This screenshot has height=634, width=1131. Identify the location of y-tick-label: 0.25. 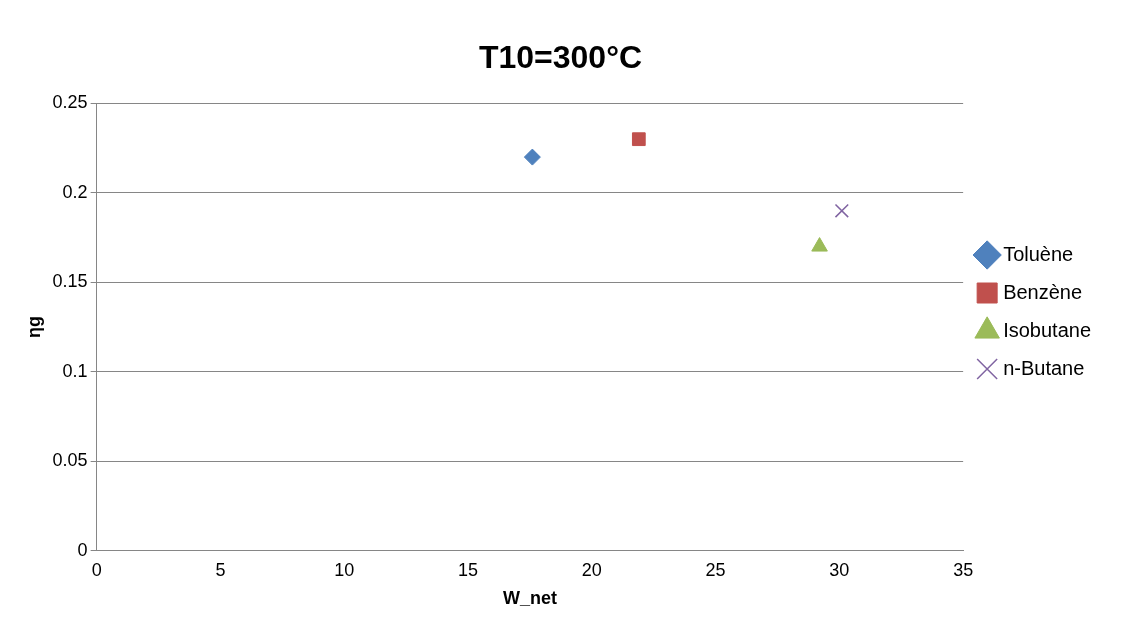
(70, 102).